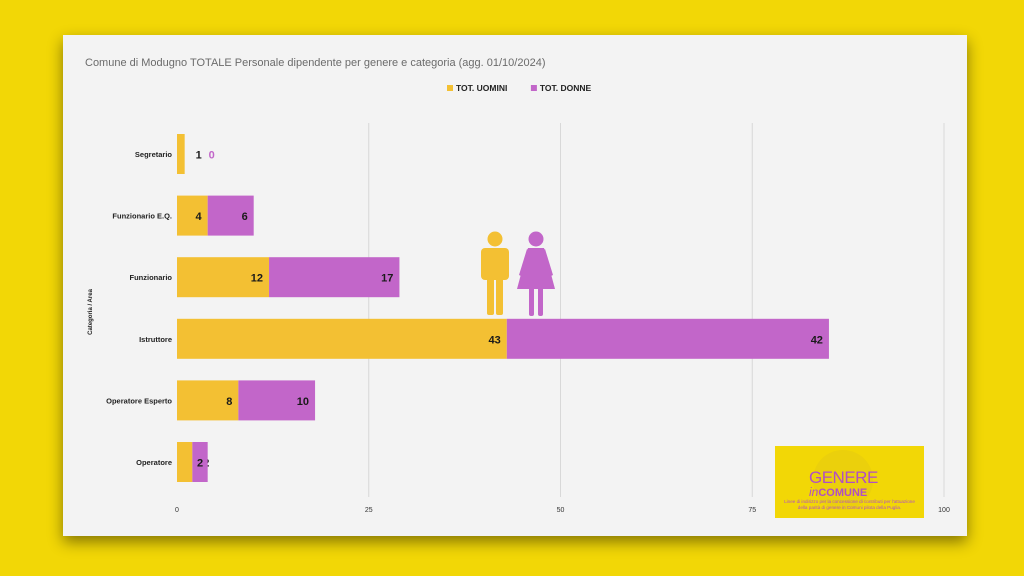 The height and width of the screenshot is (576, 1024). What do you see at coordinates (212, 156) in the screenshot?
I see `data-label: 0` at bounding box center [212, 156].